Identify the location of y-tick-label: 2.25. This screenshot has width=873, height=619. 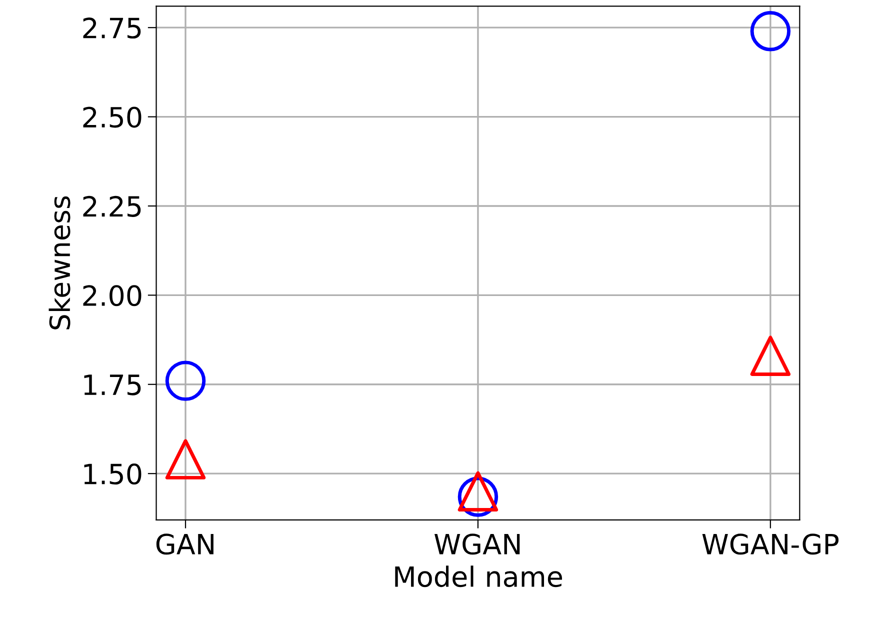
(112, 206).